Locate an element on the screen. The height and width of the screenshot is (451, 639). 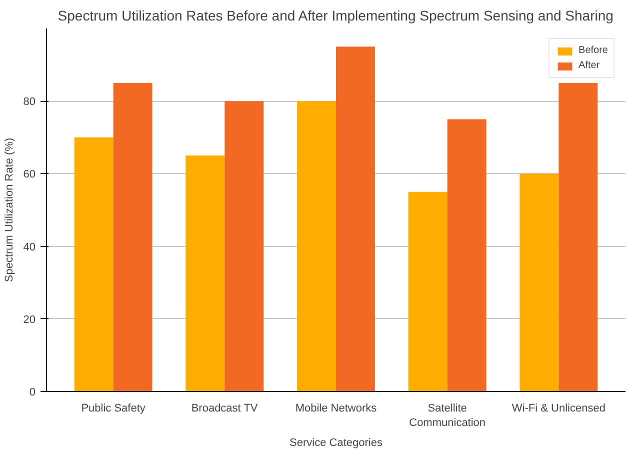
y-tick-label: 60 is located at coordinates (29, 174).